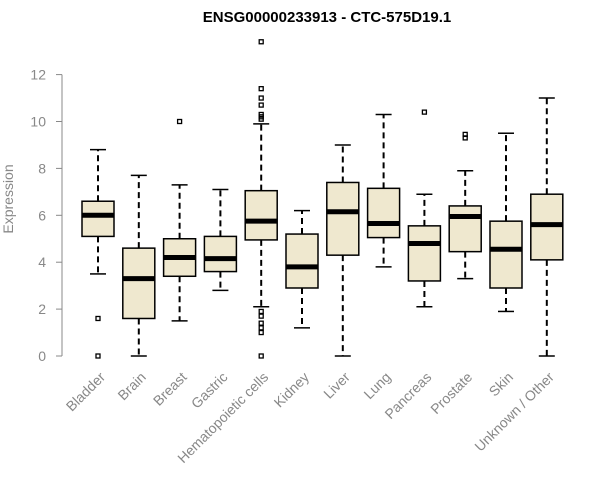  Describe the element at coordinates (42, 356) in the screenshot. I see `y-tick-label: 0` at that location.